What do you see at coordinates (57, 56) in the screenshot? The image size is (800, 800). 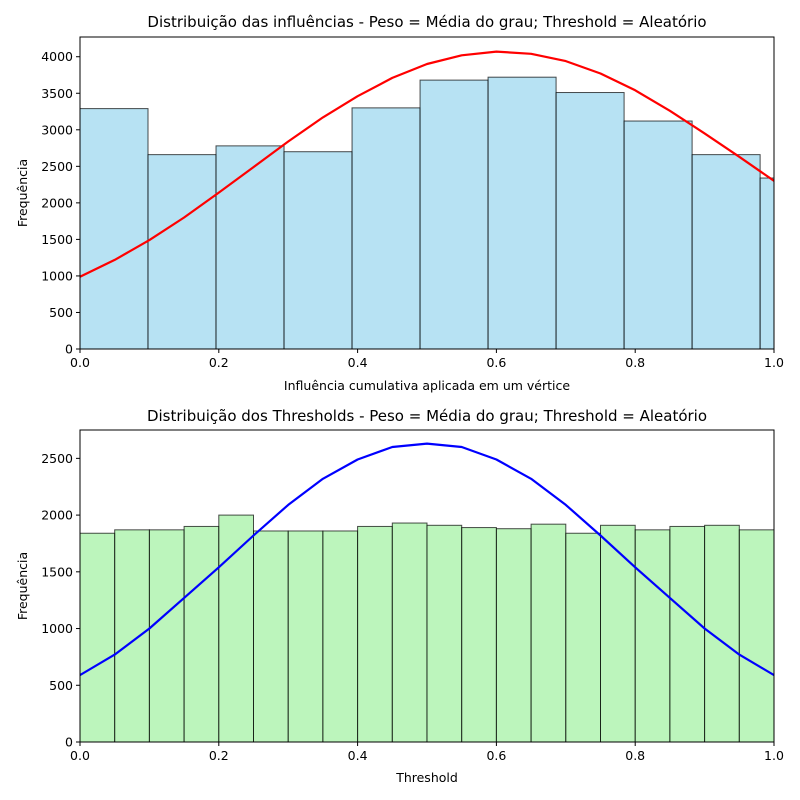 I see `y-tick-label: 4000` at bounding box center [57, 56].